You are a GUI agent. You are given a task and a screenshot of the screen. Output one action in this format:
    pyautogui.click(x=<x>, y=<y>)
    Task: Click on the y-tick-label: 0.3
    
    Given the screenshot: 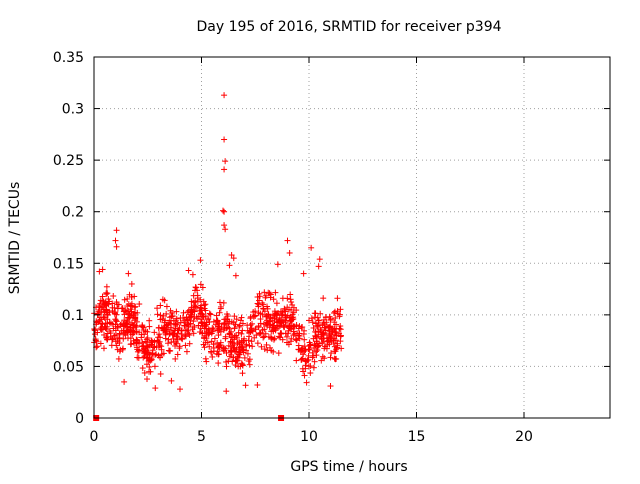 What is the action you would take?
    pyautogui.click(x=73, y=110)
    